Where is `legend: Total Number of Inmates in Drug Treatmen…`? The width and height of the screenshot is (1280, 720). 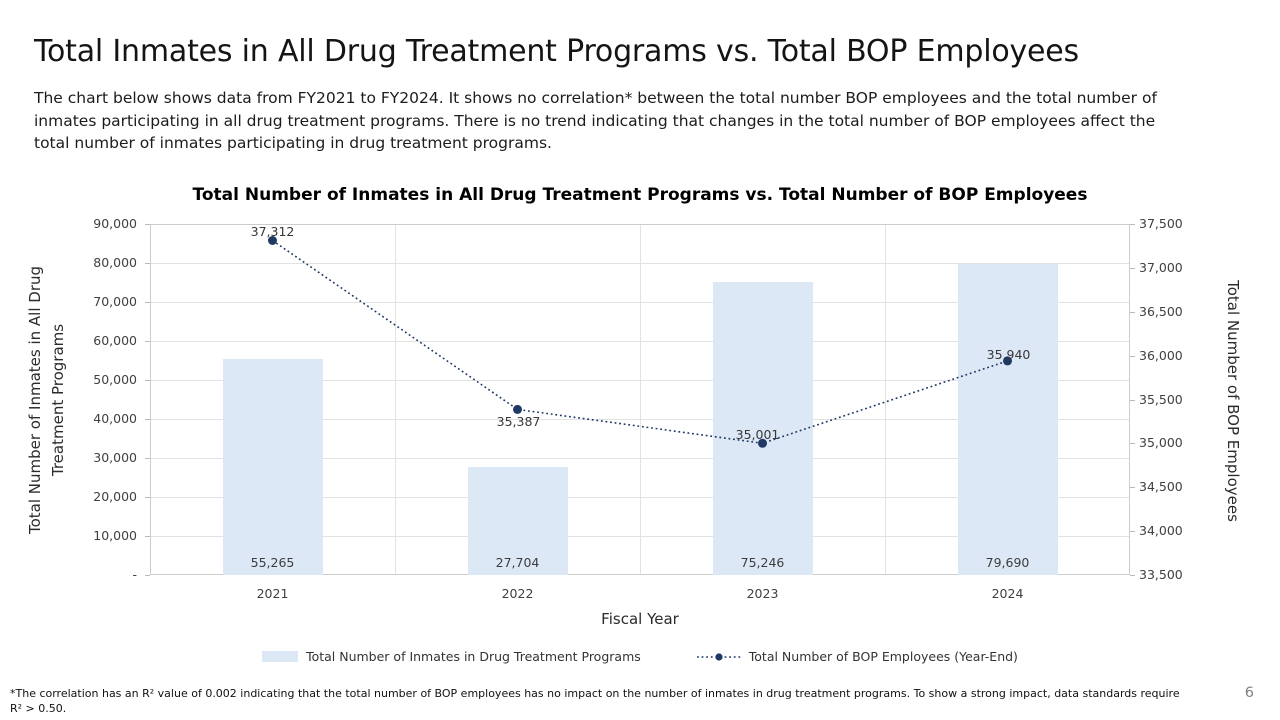
legend: Total Number of Inmates in Drug Treatmen… is located at coordinates (640, 656).